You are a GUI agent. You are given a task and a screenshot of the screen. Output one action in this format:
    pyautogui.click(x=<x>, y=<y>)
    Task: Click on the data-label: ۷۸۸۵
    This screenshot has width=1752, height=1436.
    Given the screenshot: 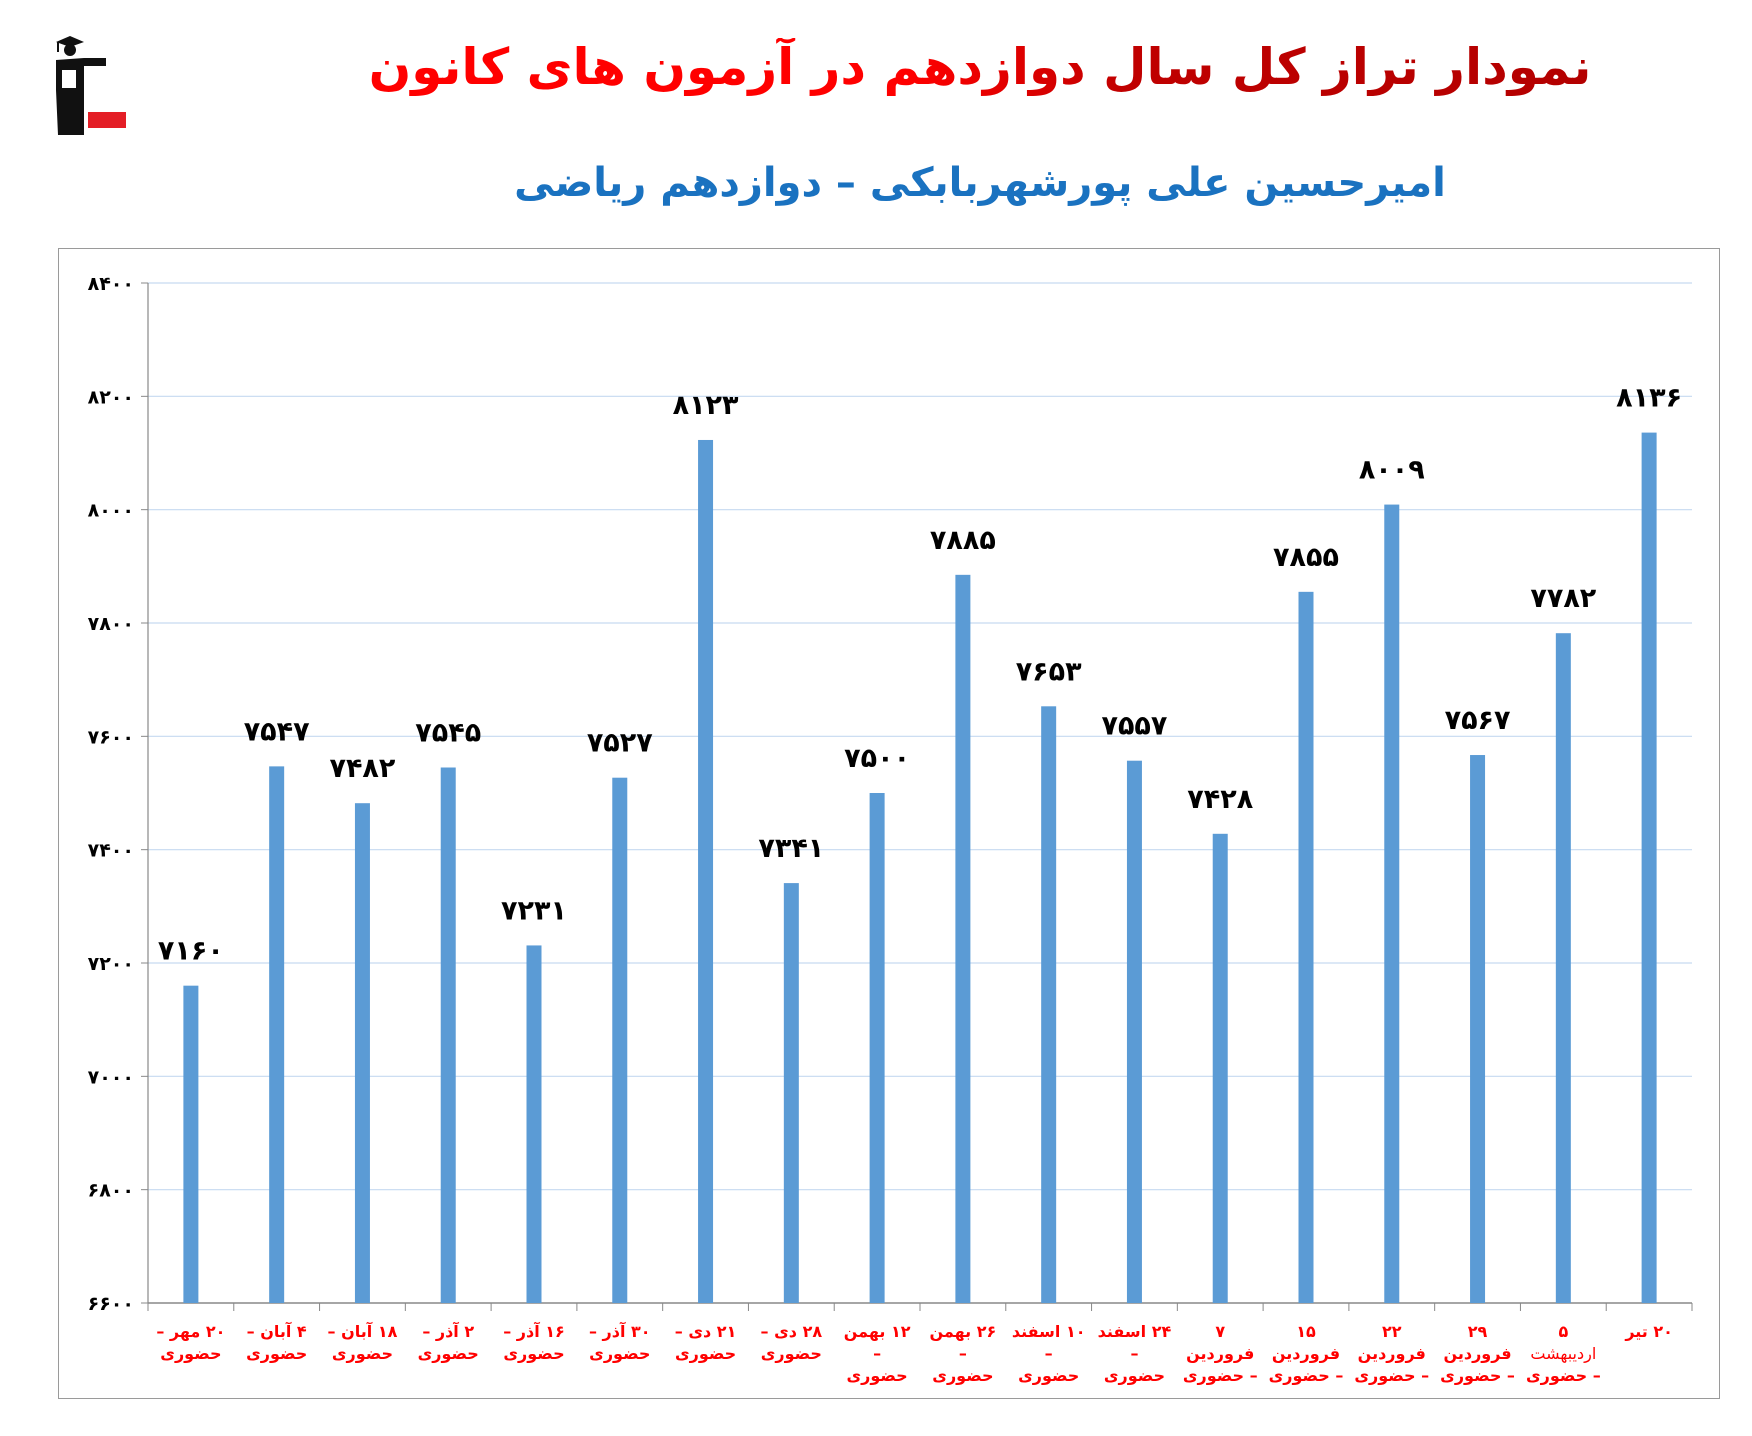 What is the action you would take?
    pyautogui.click(x=963, y=540)
    